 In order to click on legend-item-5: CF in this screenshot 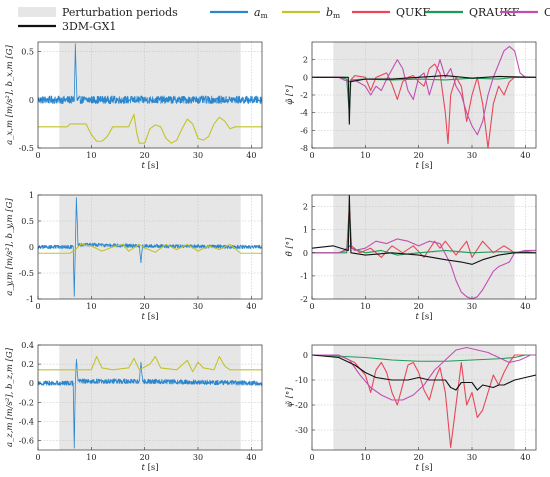, I will do `click(525, 12)`.